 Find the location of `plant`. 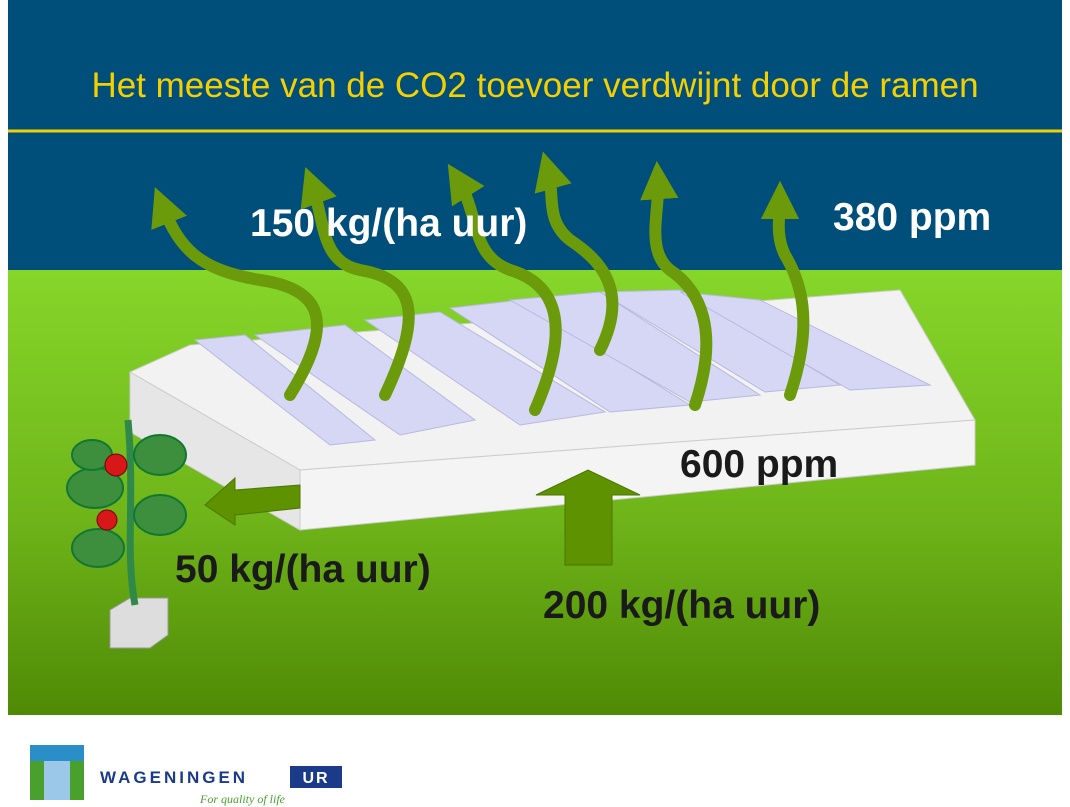

plant is located at coordinates (126, 534).